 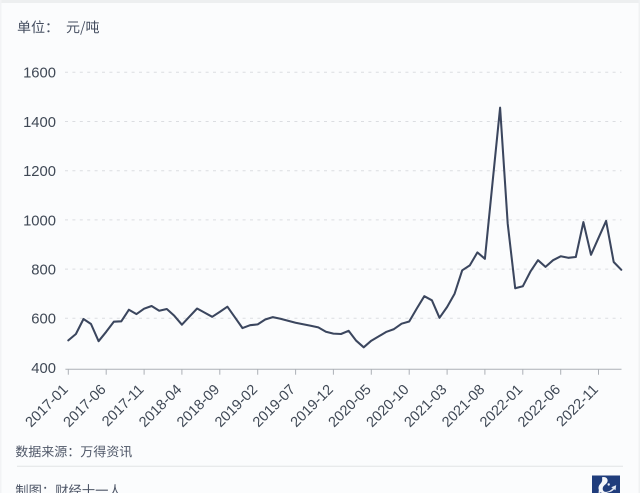 I want to click on svg-text: 600, so click(x=43, y=320).